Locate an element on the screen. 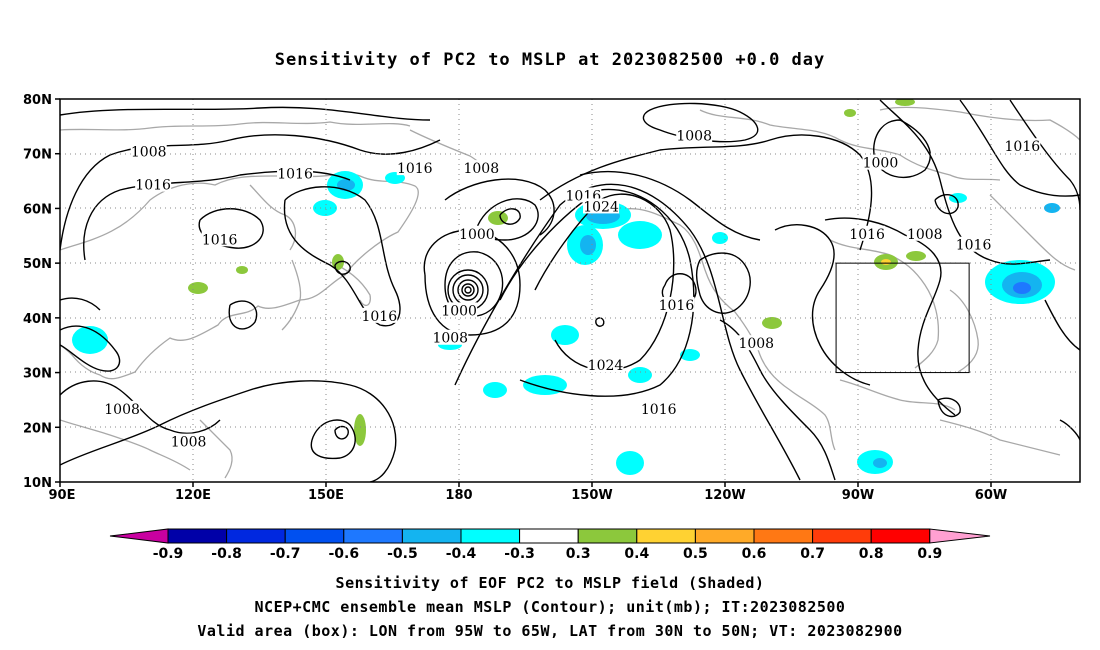 This screenshot has height=650, width=1100. lat-tick-label: 60N is located at coordinates (37, 209).